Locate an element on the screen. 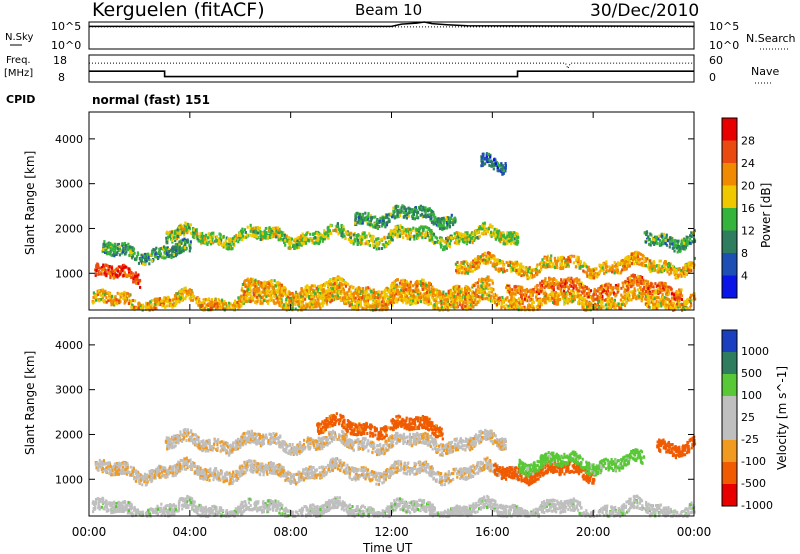 The height and width of the screenshot is (554, 800). nave-series-line is located at coordinates (391, 66).